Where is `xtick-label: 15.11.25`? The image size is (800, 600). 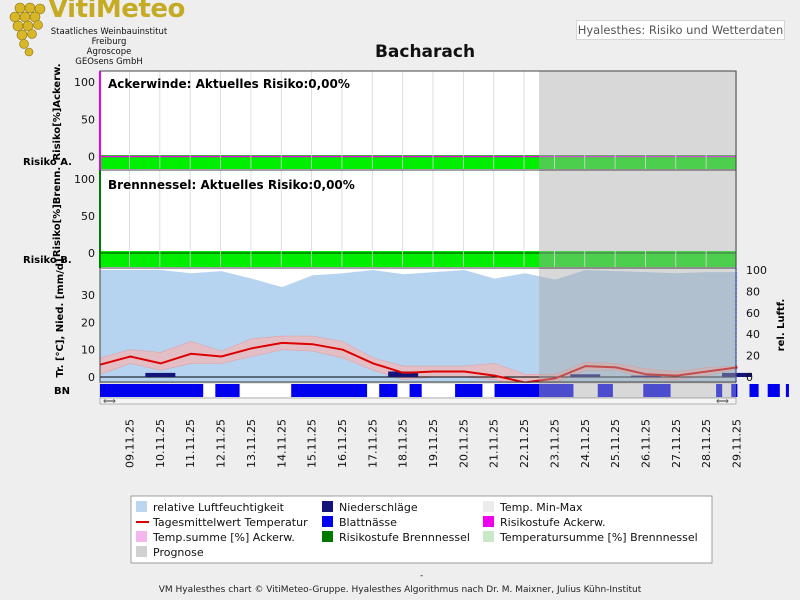
xtick-label: 15.11.25 is located at coordinates (312, 443).